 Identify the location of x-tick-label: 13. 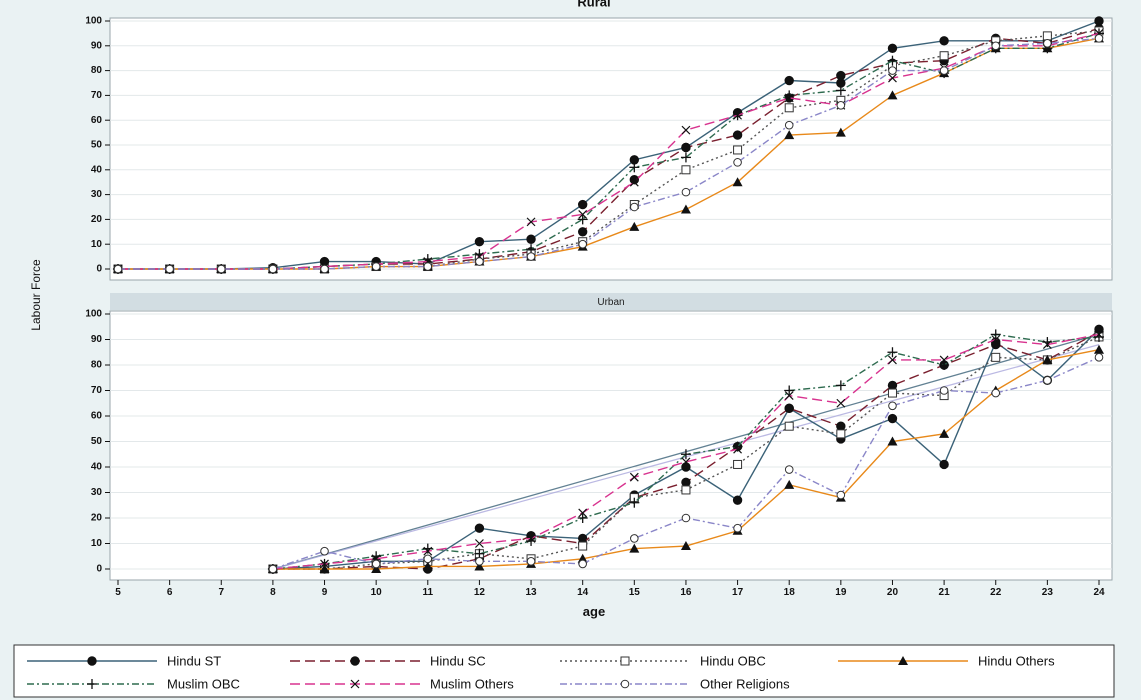
(531, 592).